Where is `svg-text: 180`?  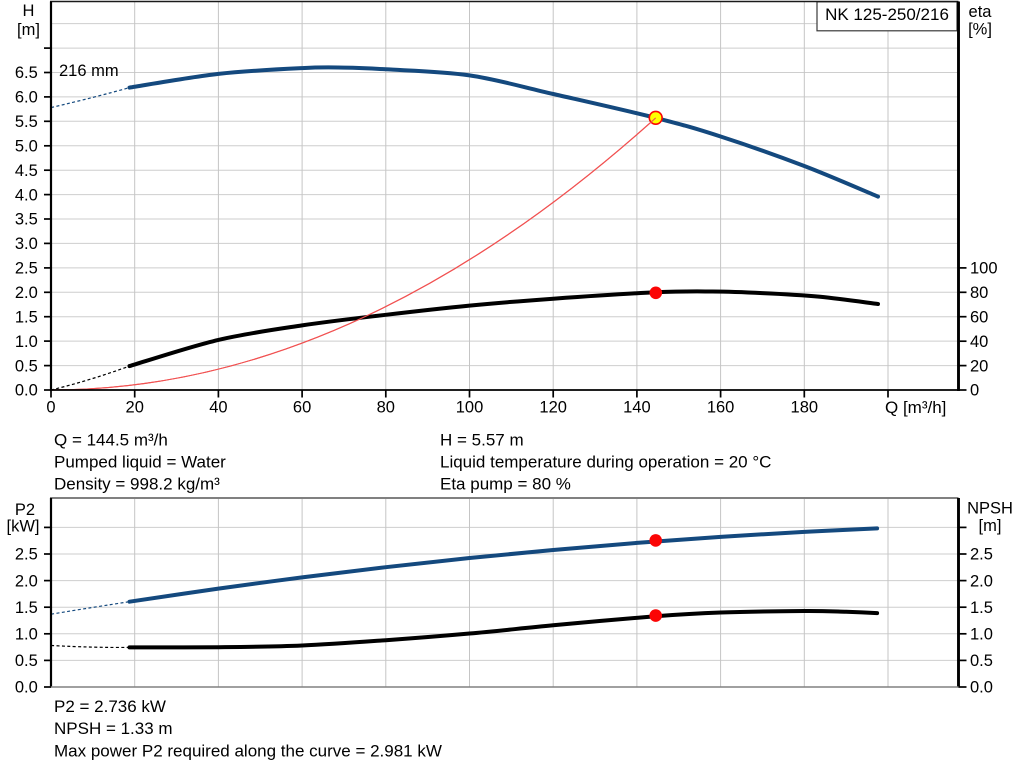 svg-text: 180 is located at coordinates (805, 408).